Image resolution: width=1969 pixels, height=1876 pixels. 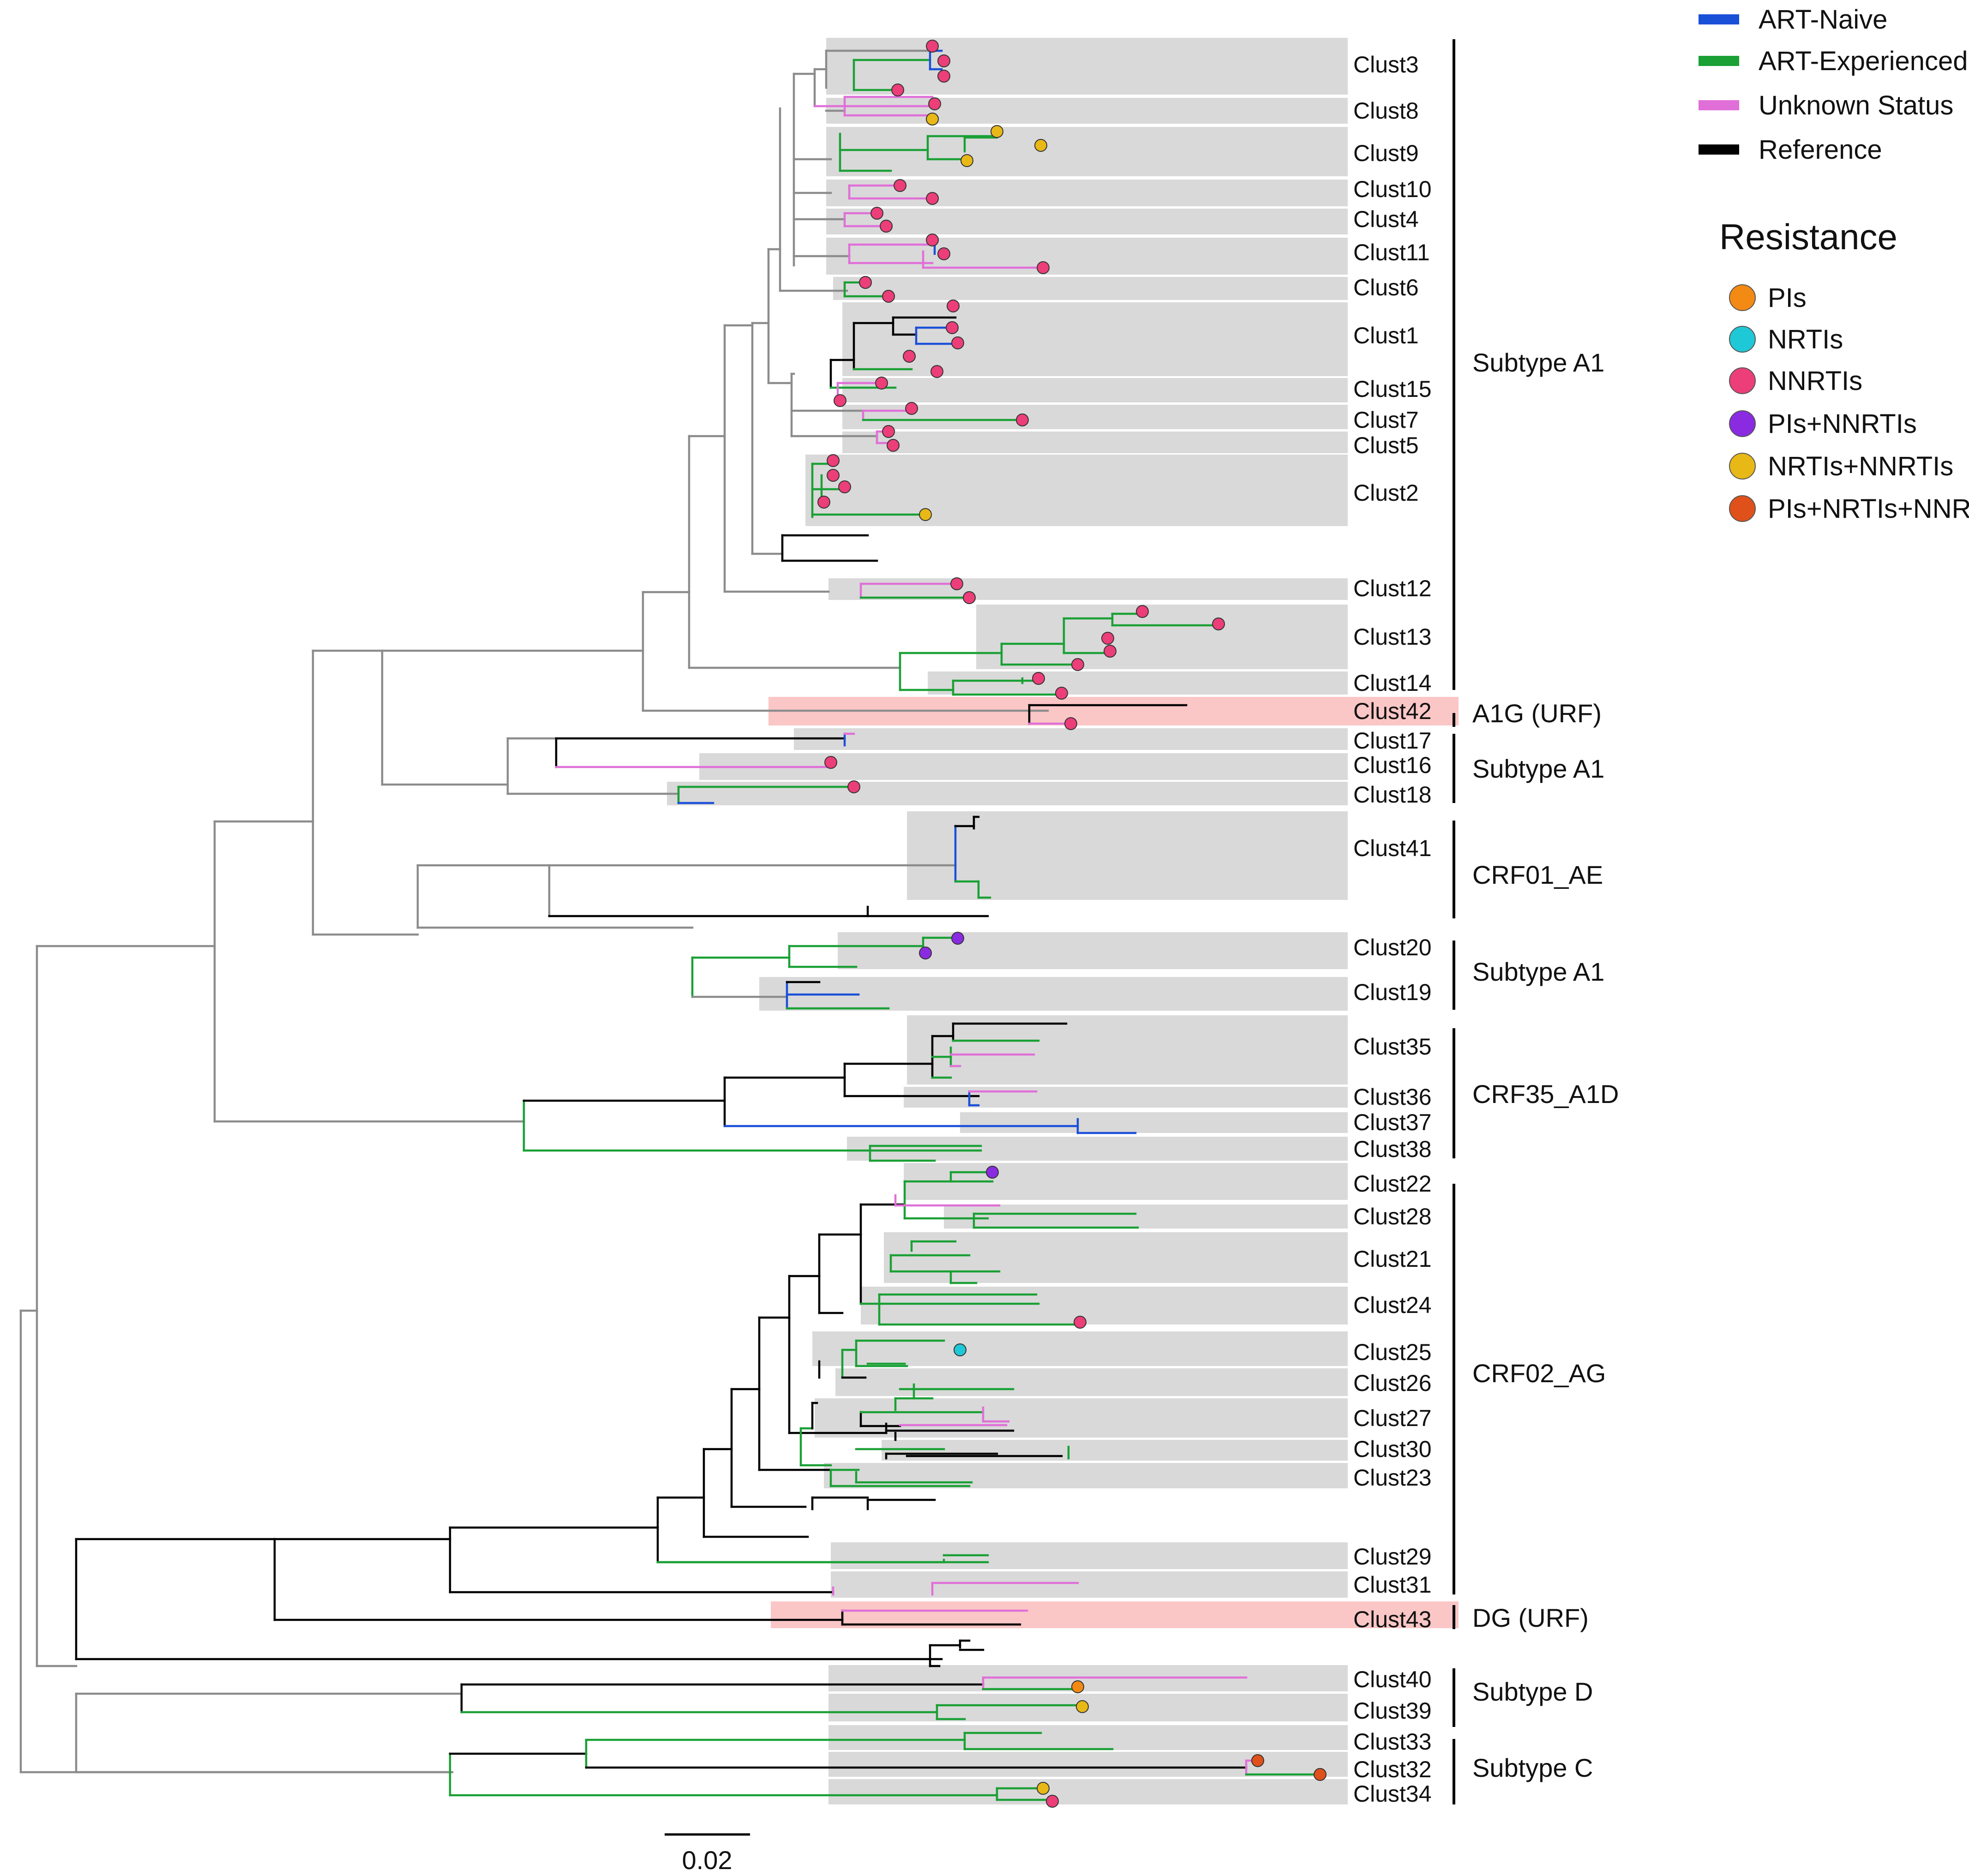 I want to click on tip-marker-clust24, so click(x=1080, y=1322).